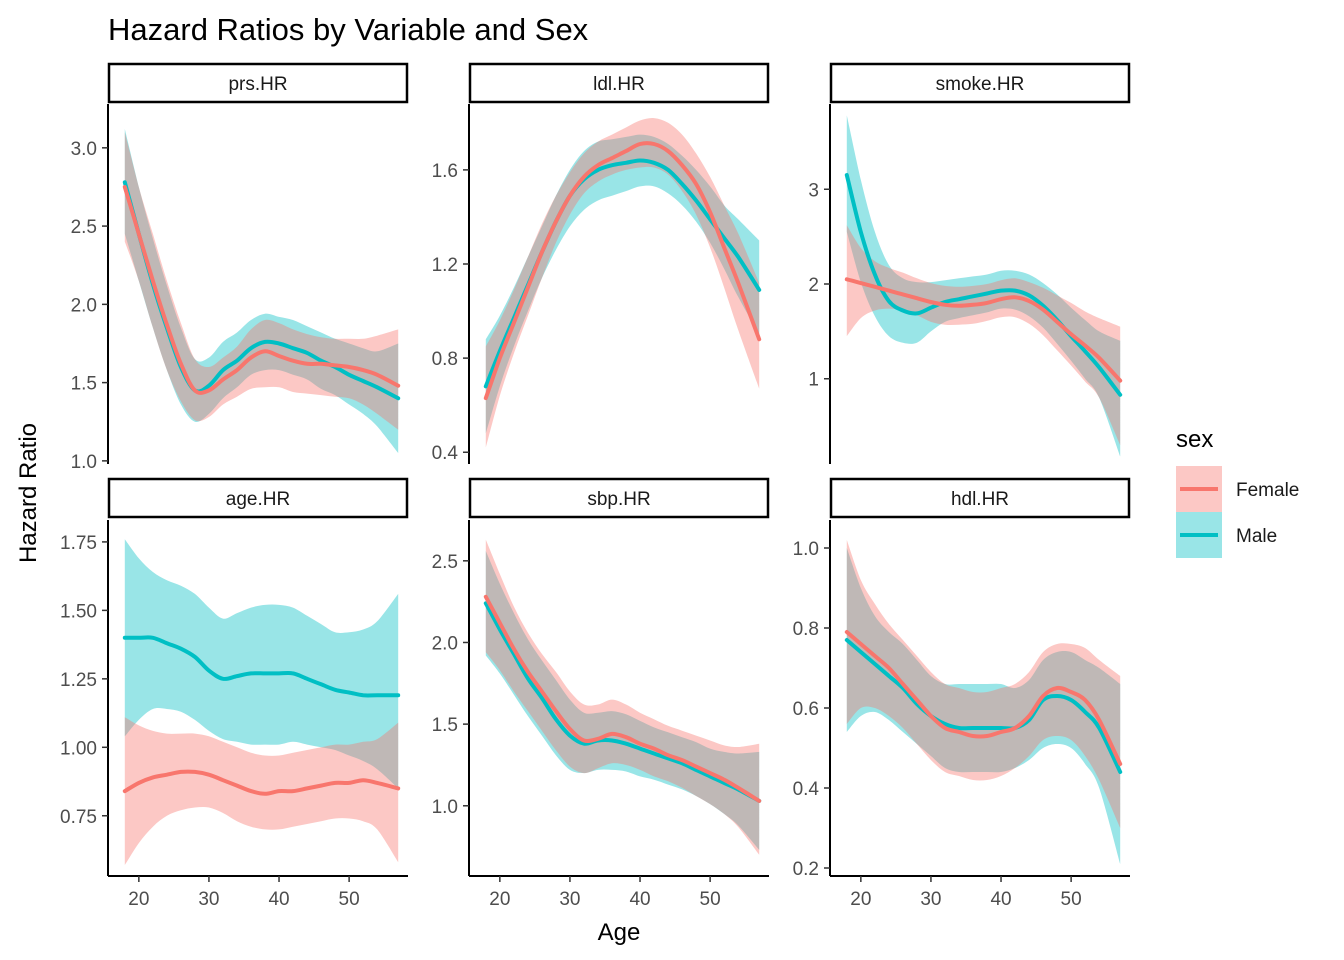 The height and width of the screenshot is (960, 1344). I want to click on panel-prs-HR: prs.HR 1.0 1.5 2.0 2.5 3.0, so click(240, 267).